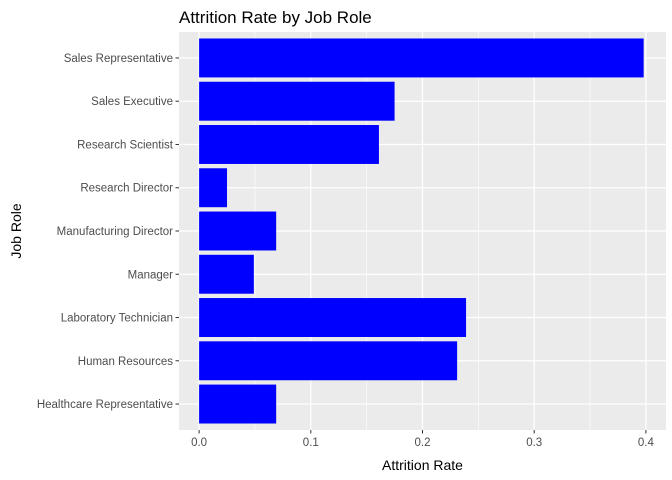 Image resolution: width=672 pixels, height=480 pixels. What do you see at coordinates (125, 362) in the screenshot?
I see `y-tick-label: Human Resources` at bounding box center [125, 362].